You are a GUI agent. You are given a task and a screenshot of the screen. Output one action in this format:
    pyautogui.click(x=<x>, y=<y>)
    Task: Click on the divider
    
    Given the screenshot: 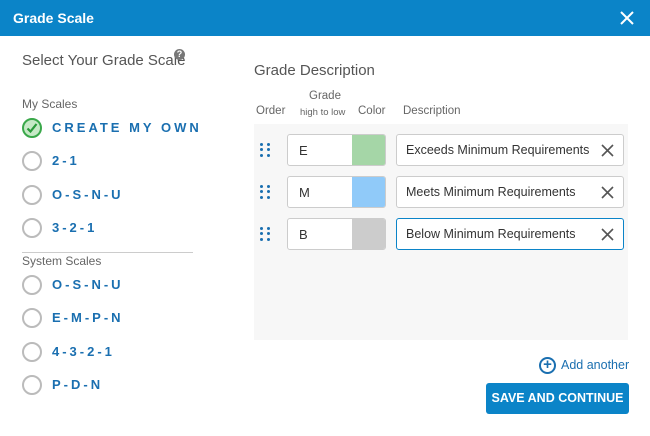 What is the action you would take?
    pyautogui.click(x=107, y=252)
    